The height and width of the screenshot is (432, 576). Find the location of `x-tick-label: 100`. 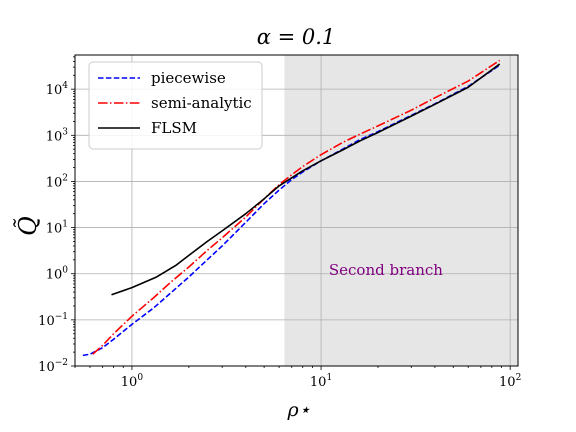

x-tick-label: 100 is located at coordinates (132, 381).